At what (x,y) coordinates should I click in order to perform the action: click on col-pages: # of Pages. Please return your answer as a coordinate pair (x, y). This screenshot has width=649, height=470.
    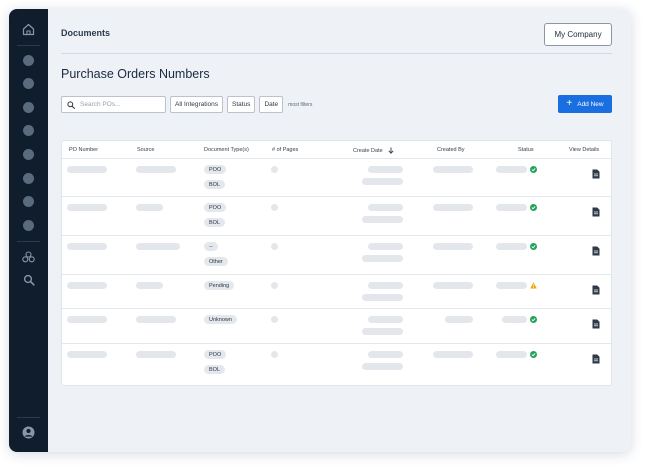
    Looking at the image, I should click on (285, 150).